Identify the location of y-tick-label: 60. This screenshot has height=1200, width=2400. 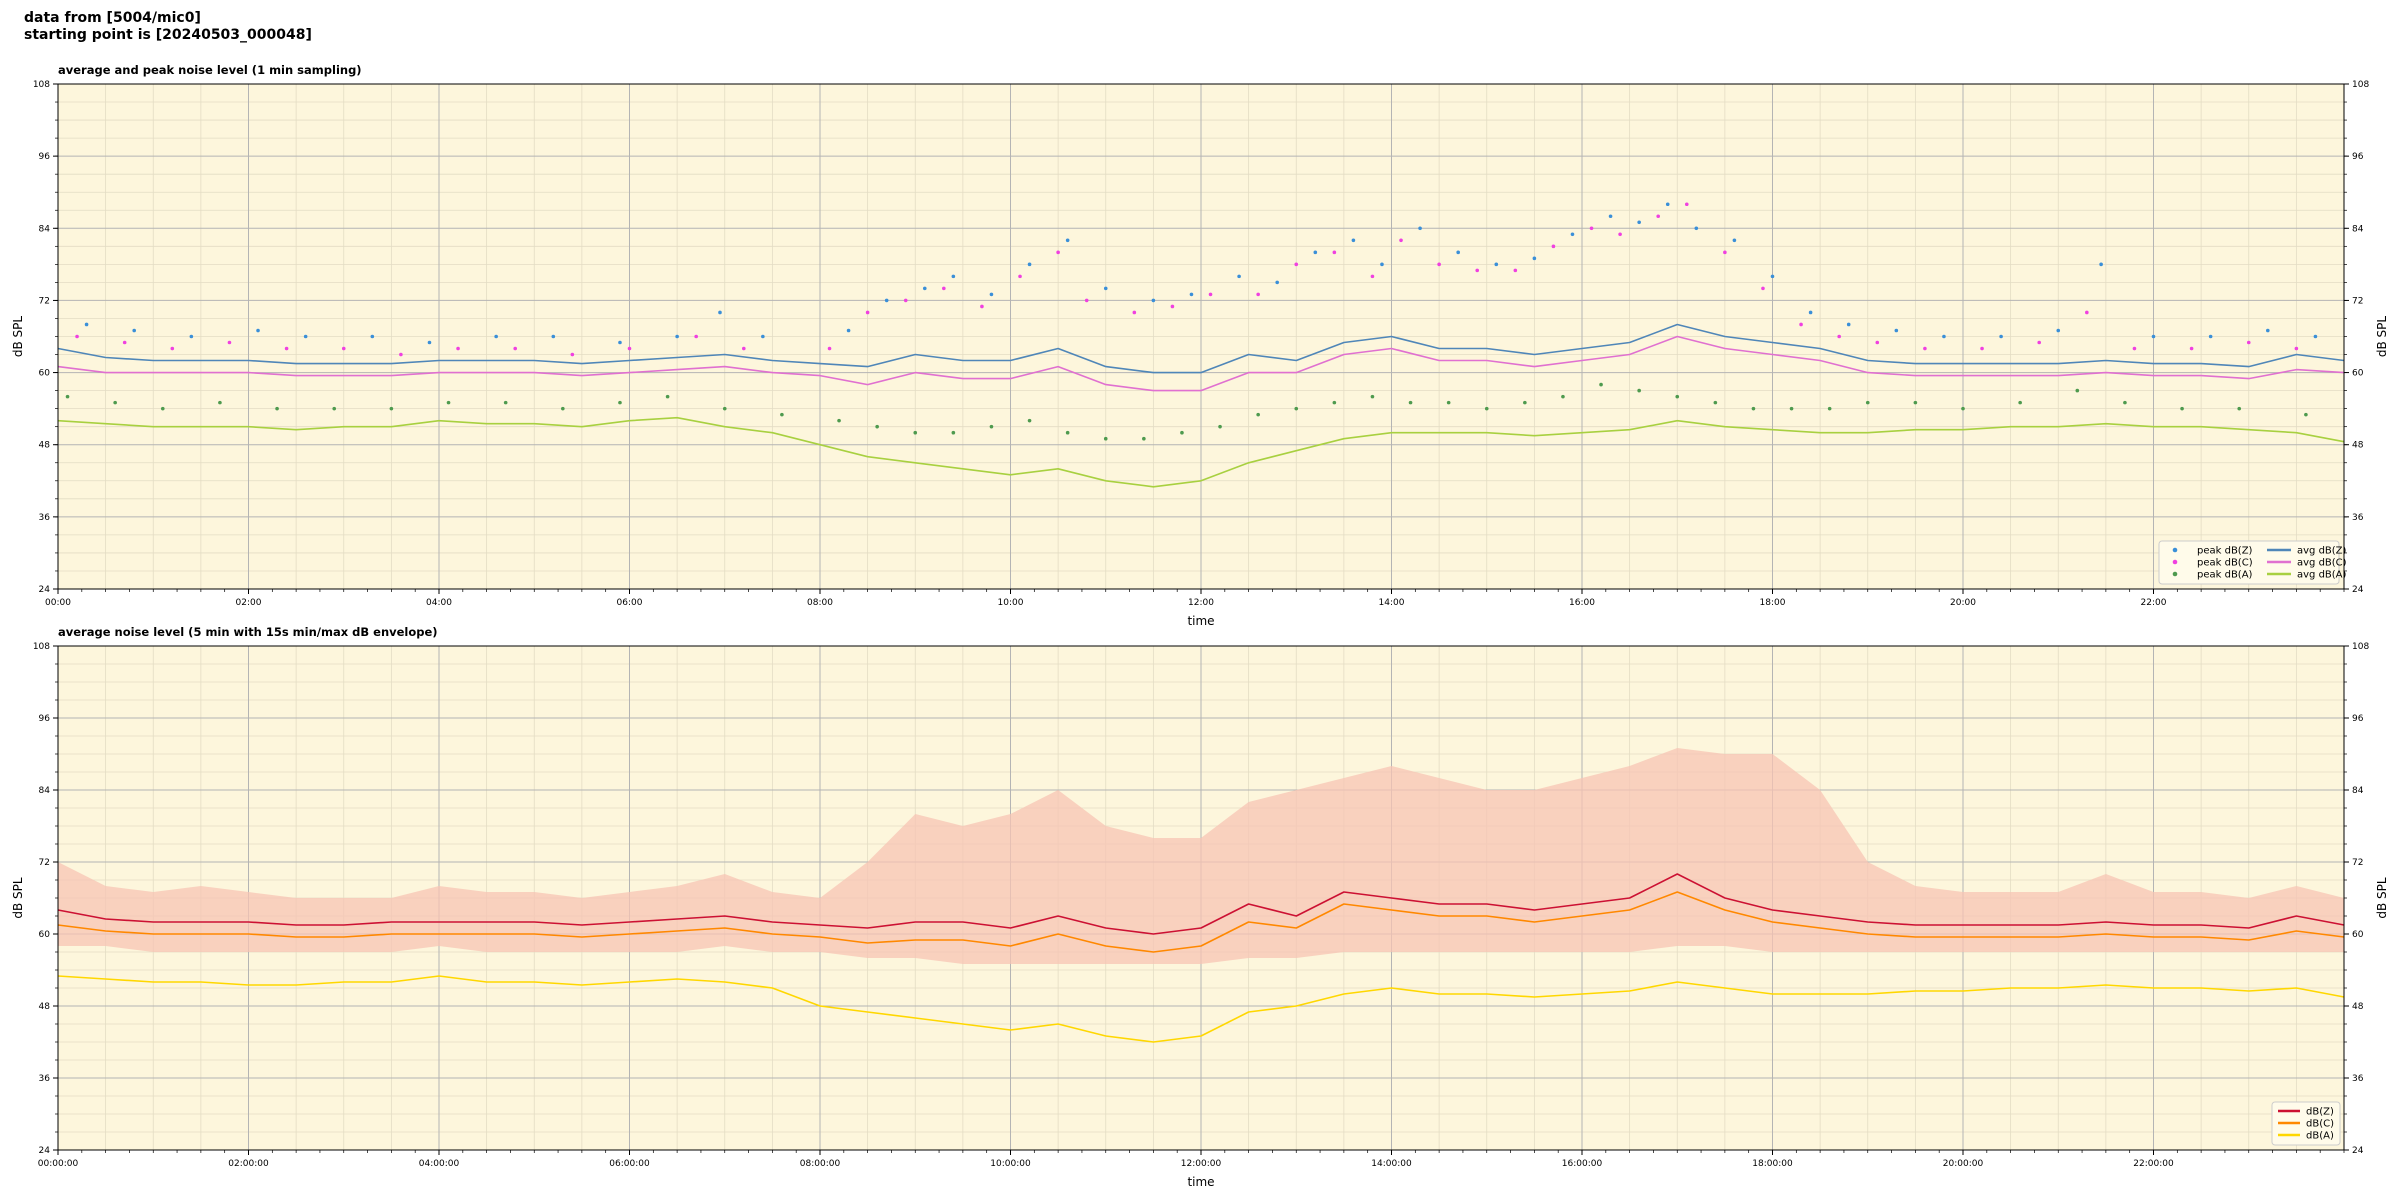
(45, 935).